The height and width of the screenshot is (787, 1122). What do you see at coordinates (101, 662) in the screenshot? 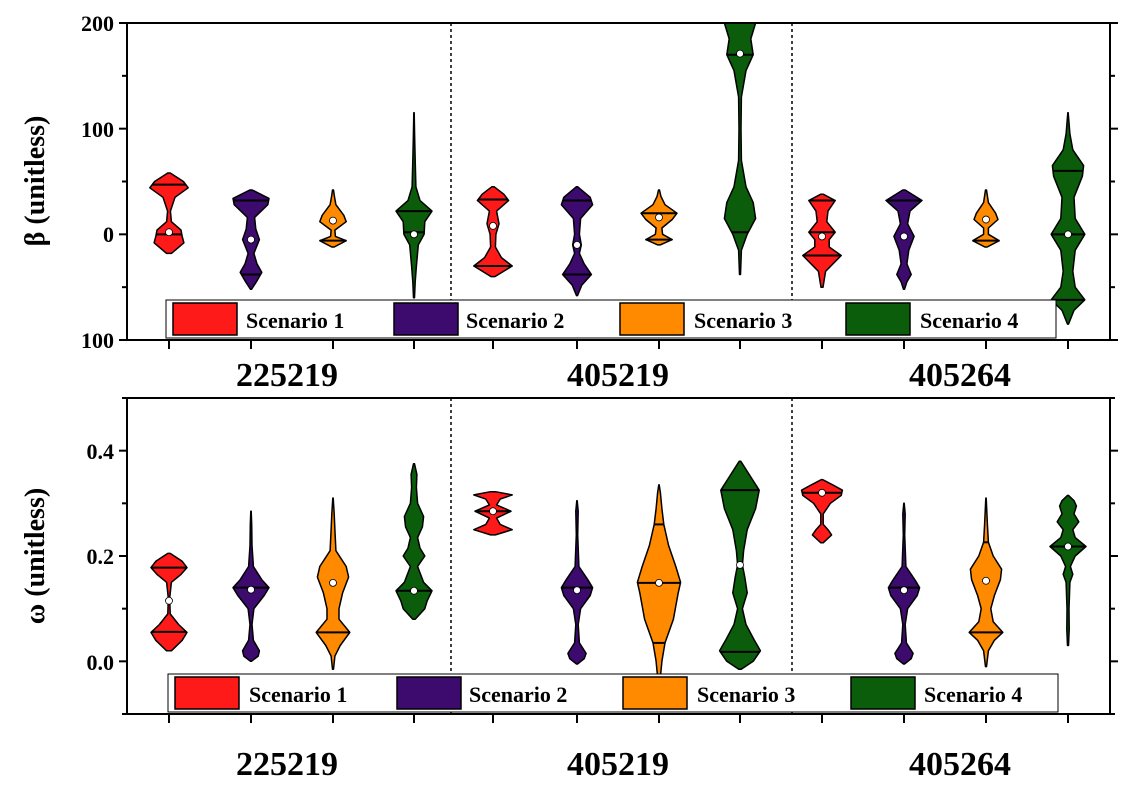
I see `y-tick-label: 0.0` at bounding box center [101, 662].